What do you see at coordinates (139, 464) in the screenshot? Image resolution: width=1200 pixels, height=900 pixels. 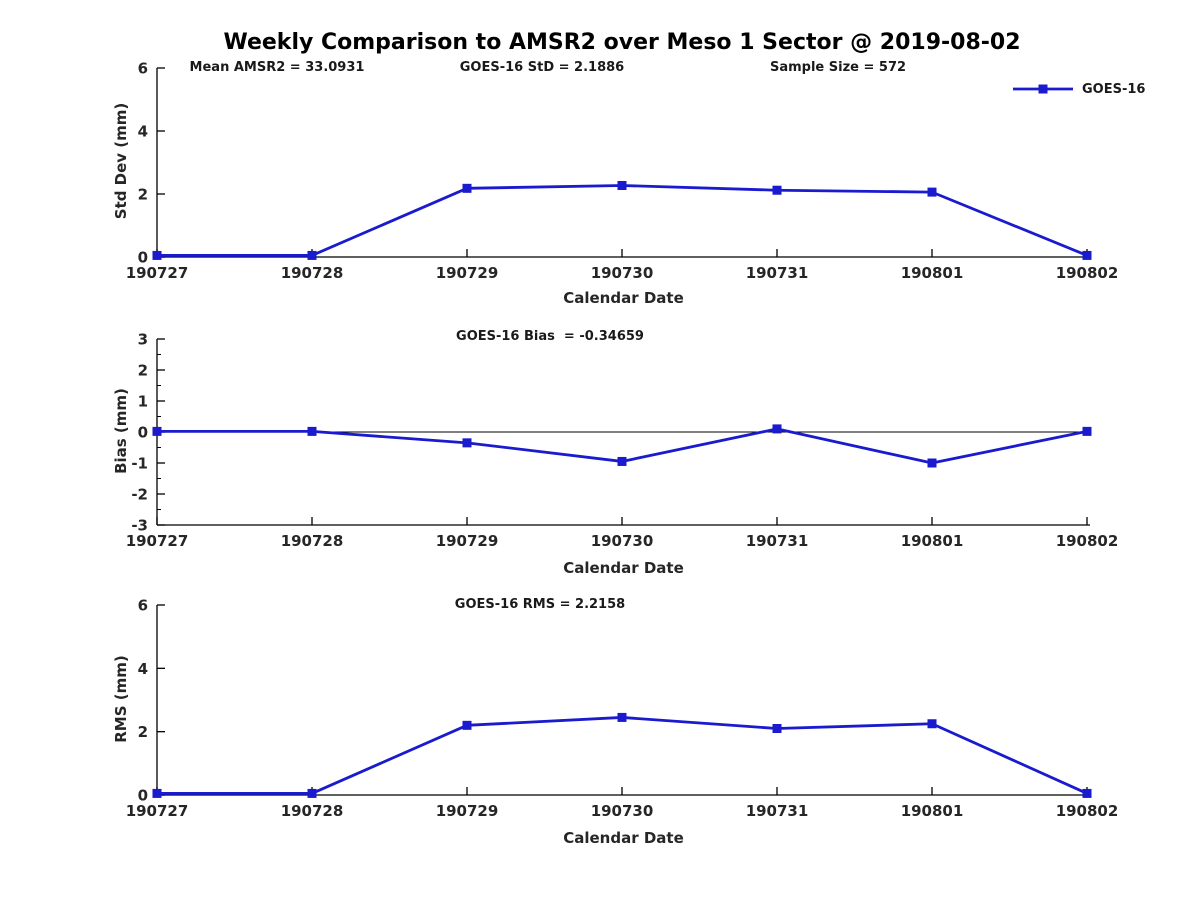 I see `y-tick-label: -1` at bounding box center [139, 464].